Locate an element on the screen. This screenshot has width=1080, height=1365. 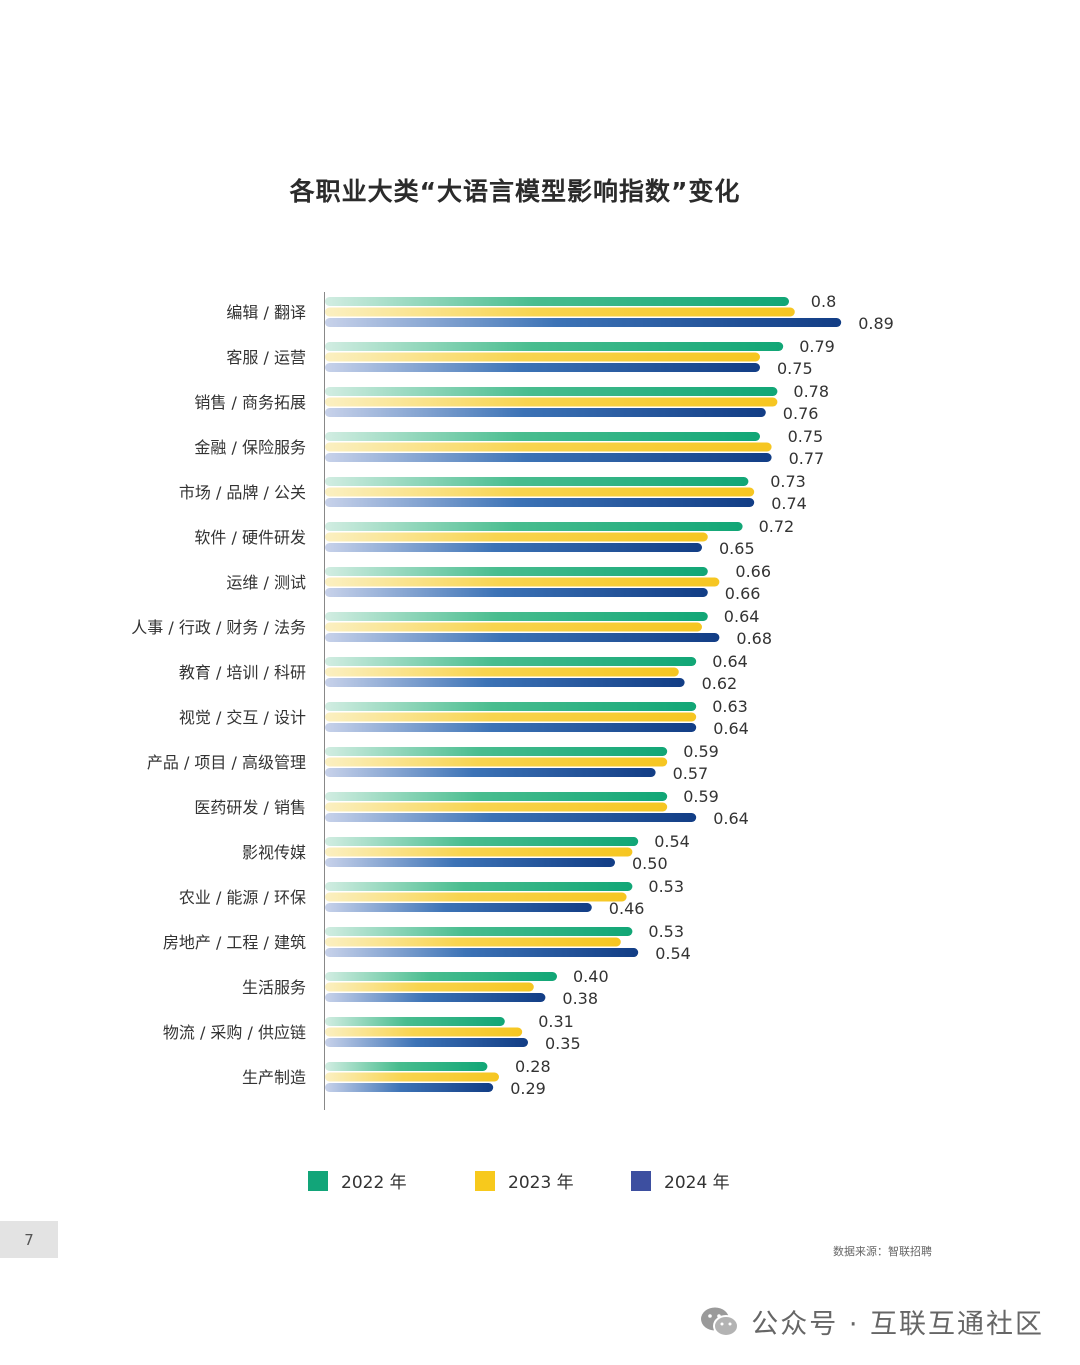
data-source-note: 数据来源：智联招聘 is located at coordinates (882, 1251).